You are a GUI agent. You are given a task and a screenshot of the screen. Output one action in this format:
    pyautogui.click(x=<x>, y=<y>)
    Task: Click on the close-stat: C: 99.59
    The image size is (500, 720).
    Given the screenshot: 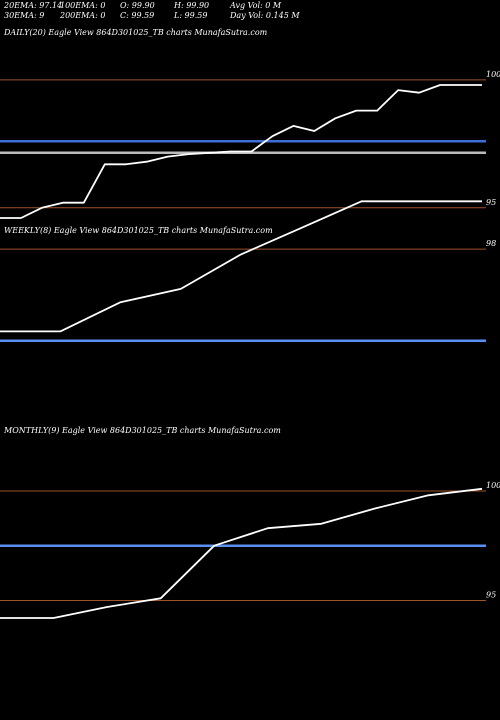 What is the action you would take?
    pyautogui.click(x=137, y=15)
    